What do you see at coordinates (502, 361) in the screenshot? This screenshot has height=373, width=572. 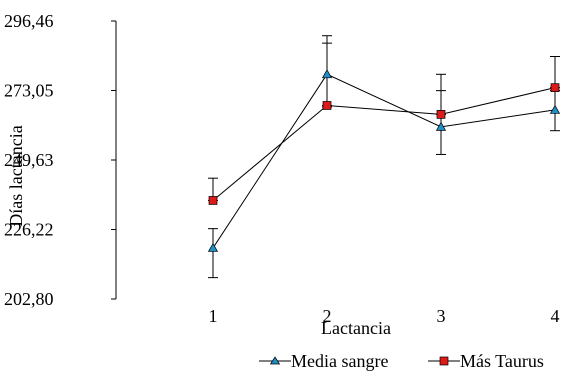 I see `legend-label-mas-taurus: Más Taurus` at bounding box center [502, 361].